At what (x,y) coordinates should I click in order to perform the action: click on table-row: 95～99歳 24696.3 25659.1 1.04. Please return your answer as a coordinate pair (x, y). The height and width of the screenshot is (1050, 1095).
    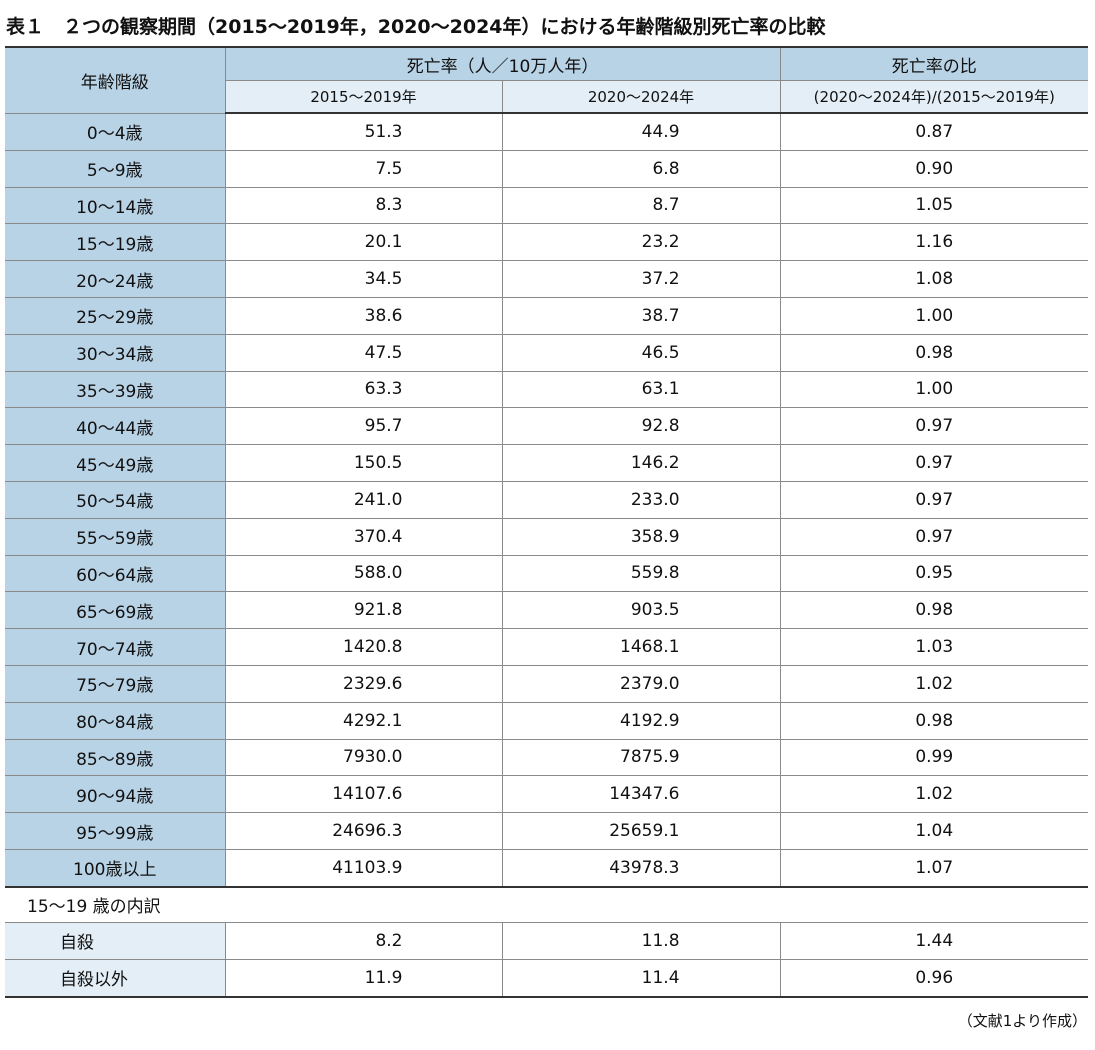
    Looking at the image, I should click on (547, 831).